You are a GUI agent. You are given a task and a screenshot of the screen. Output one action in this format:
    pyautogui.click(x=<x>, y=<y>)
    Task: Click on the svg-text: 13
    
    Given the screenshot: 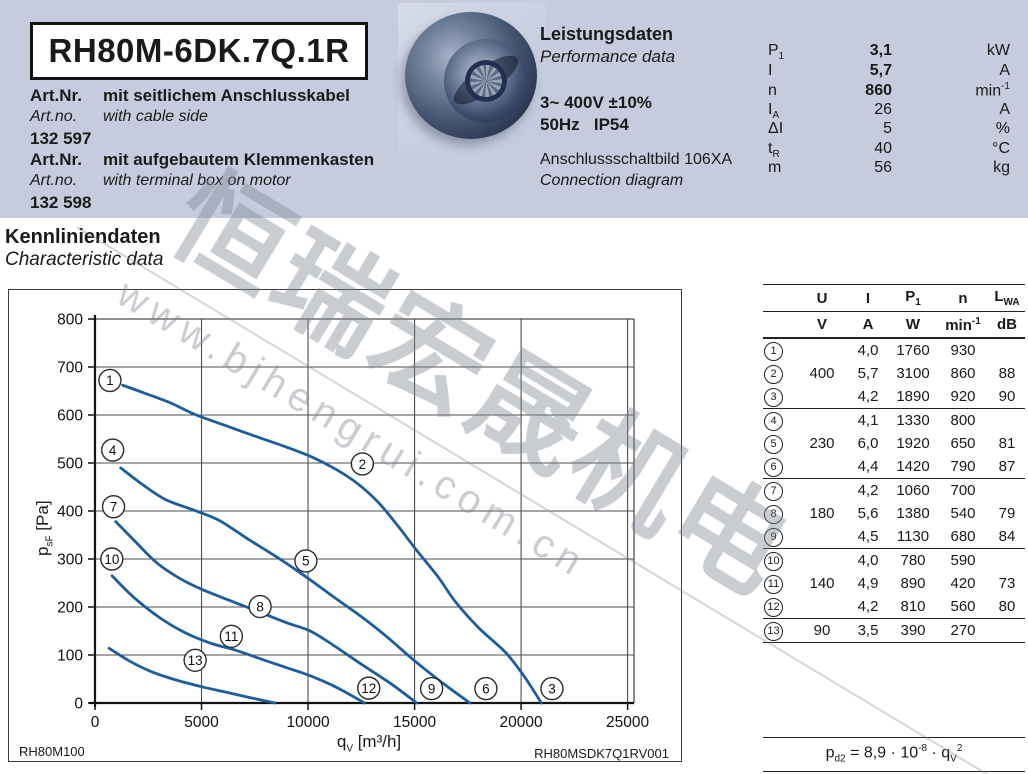 What is the action you would take?
    pyautogui.click(x=195, y=660)
    